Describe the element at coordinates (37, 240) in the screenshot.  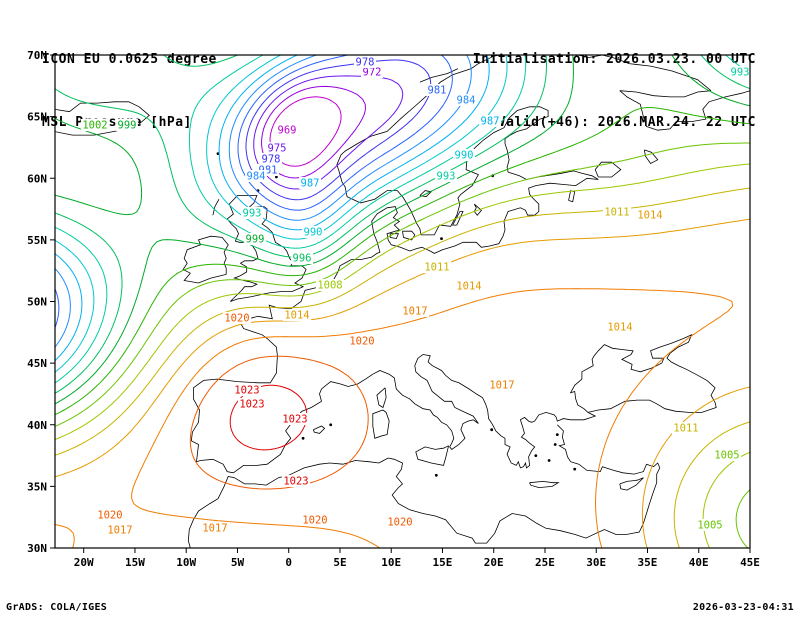
I see `lat-tick-label: 55N` at that location.